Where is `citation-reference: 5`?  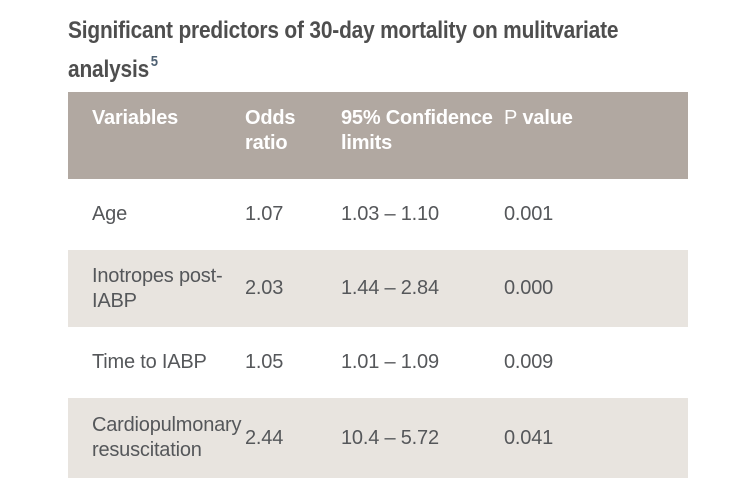 citation-reference: 5 is located at coordinates (154, 61).